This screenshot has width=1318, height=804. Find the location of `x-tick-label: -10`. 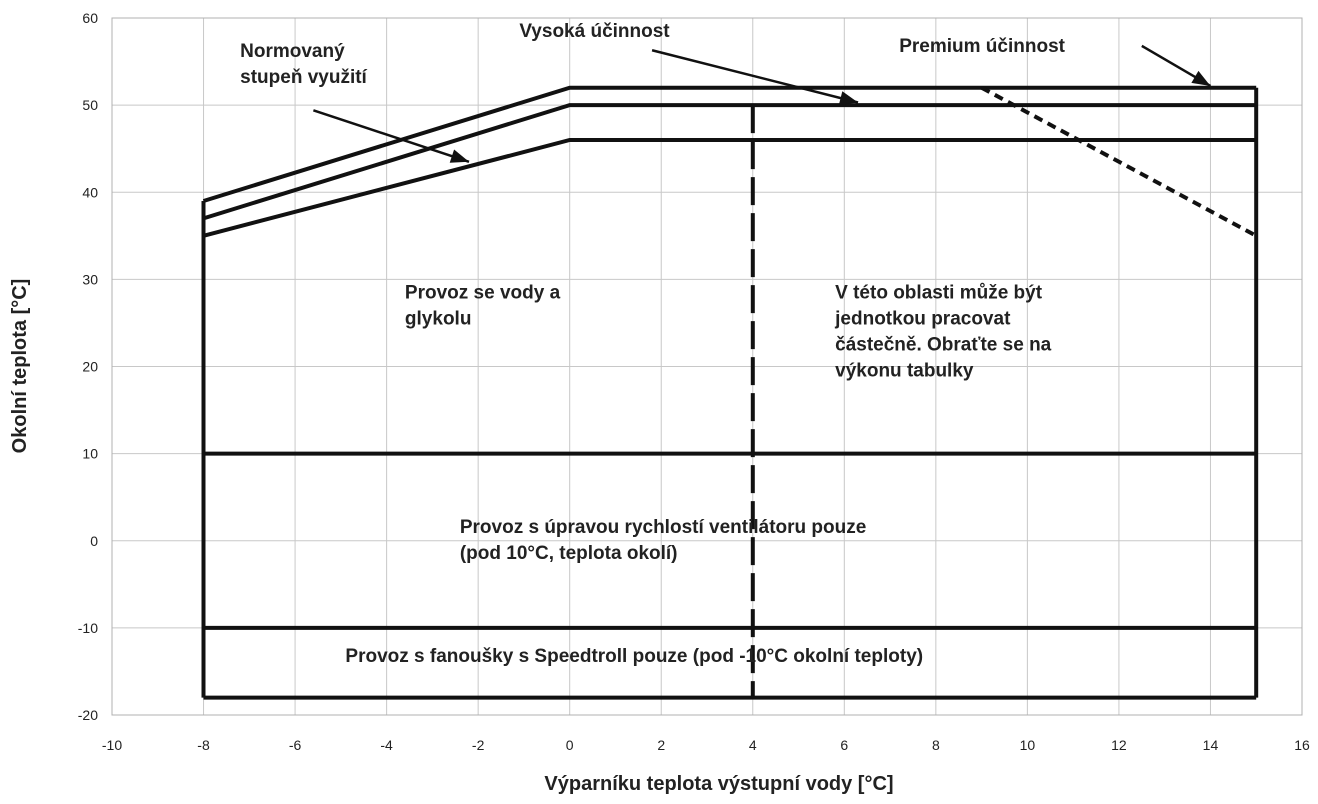

x-tick-label: -10 is located at coordinates (112, 745).